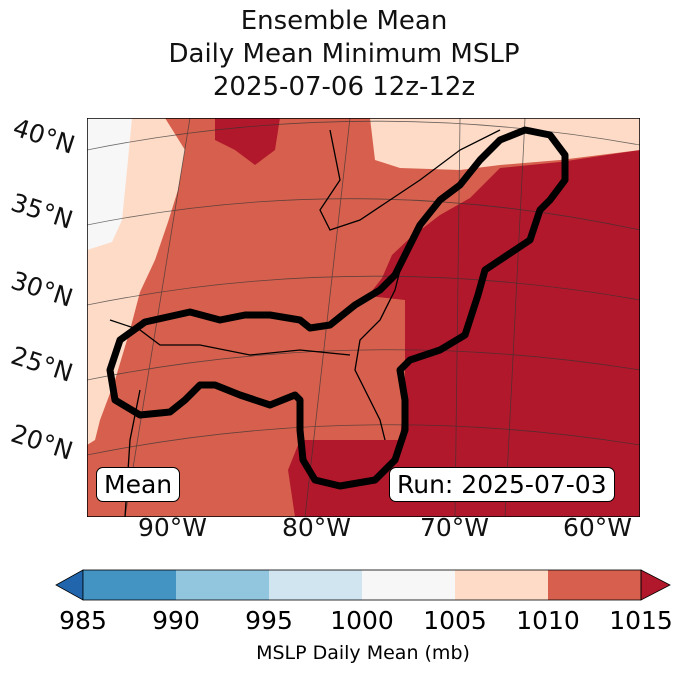 The width and height of the screenshot is (688, 674). Describe the element at coordinates (173, 527) in the screenshot. I see `lon-label-90w: 90°W` at that location.